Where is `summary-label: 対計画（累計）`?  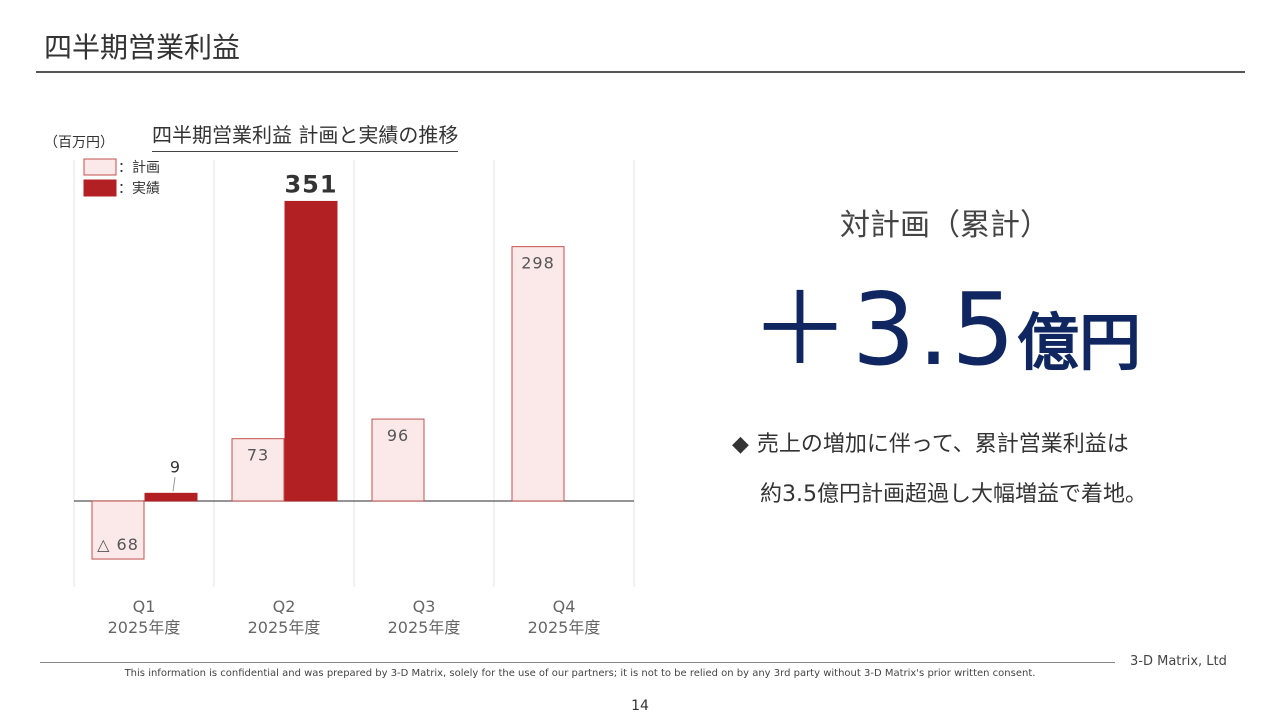
summary-label: 対計画（累計） is located at coordinates (945, 225).